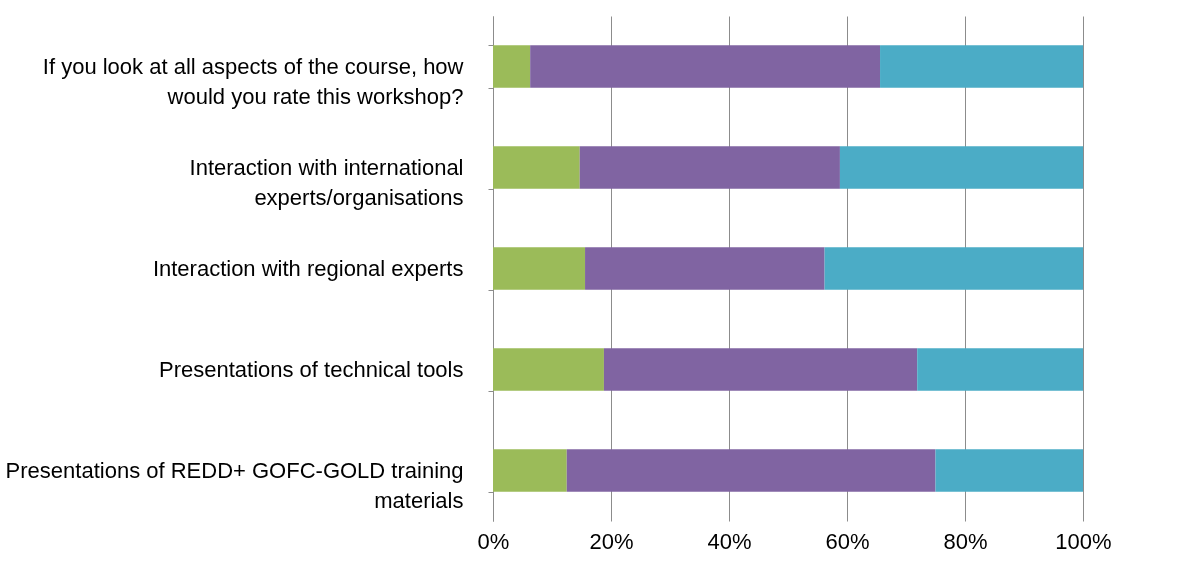  I want to click on x-tick-label: 0%, so click(493, 541).